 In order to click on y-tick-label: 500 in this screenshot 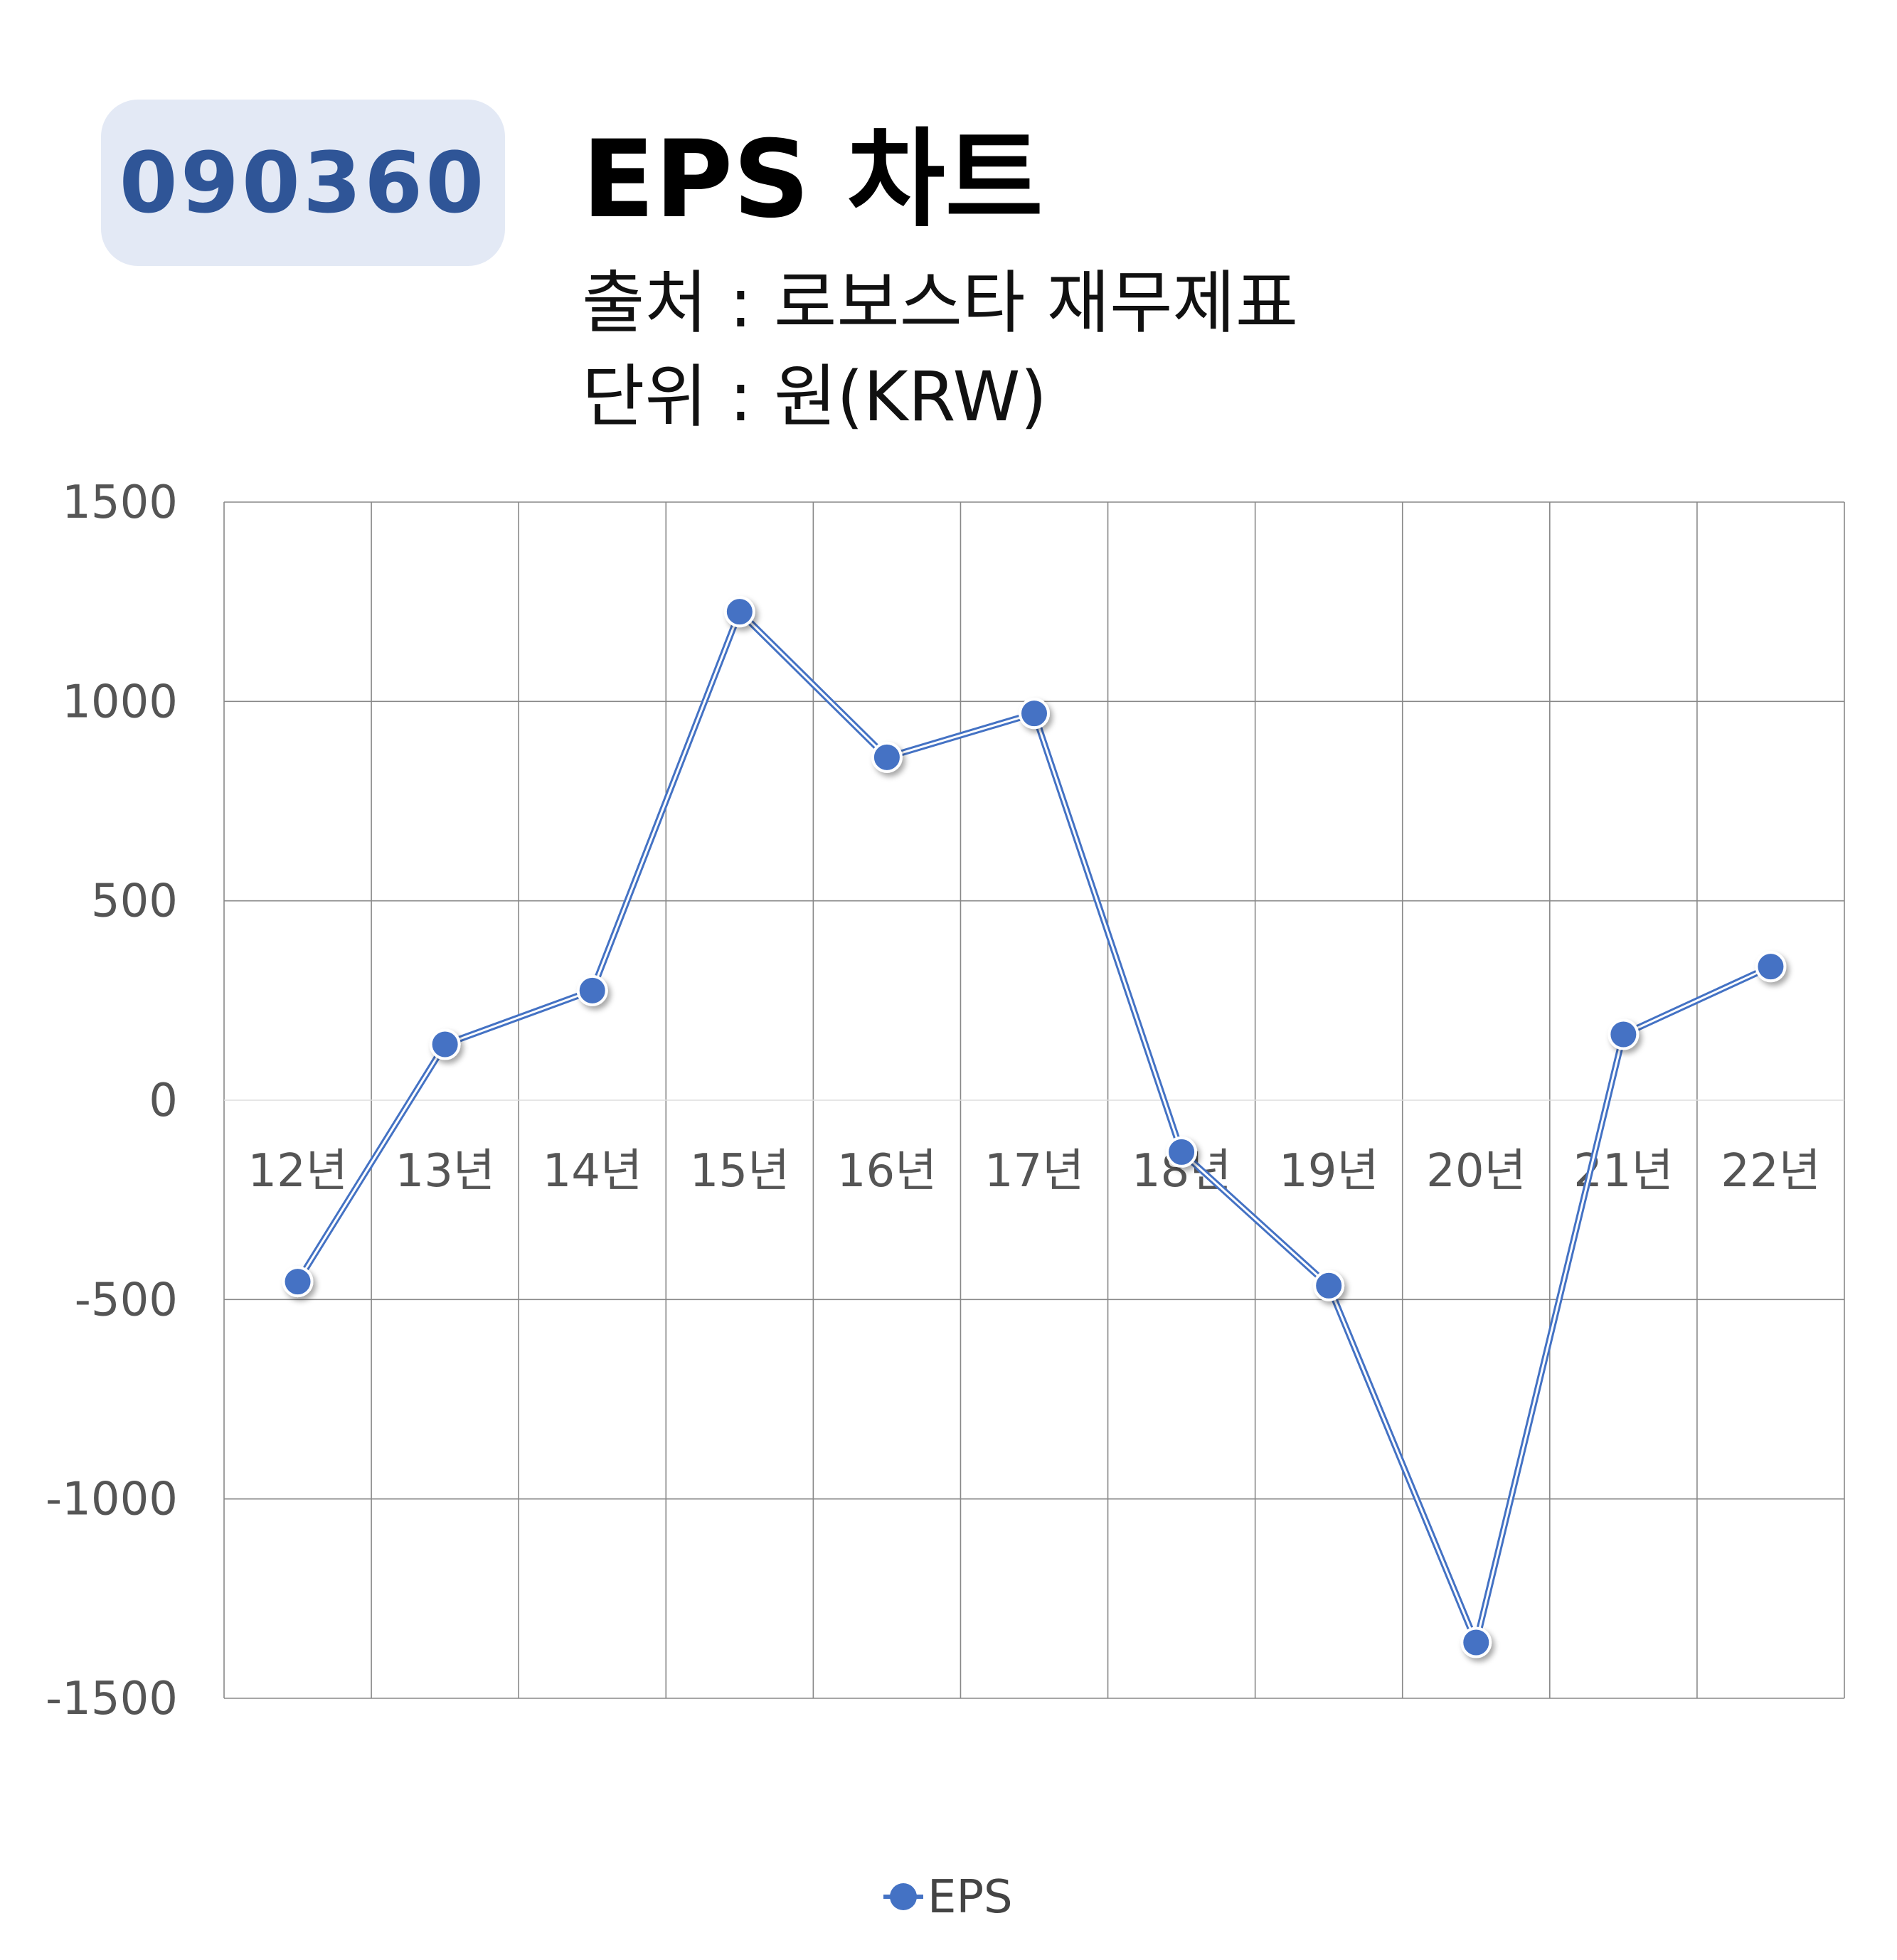, I will do `click(134, 901)`.